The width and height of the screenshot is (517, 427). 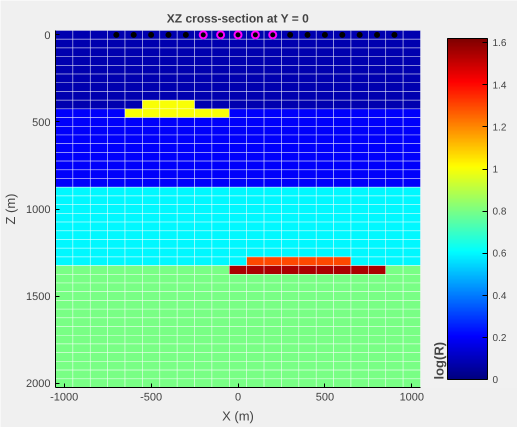 What do you see at coordinates (499, 296) in the screenshot?
I see `color-bar-label: 0.4` at bounding box center [499, 296].